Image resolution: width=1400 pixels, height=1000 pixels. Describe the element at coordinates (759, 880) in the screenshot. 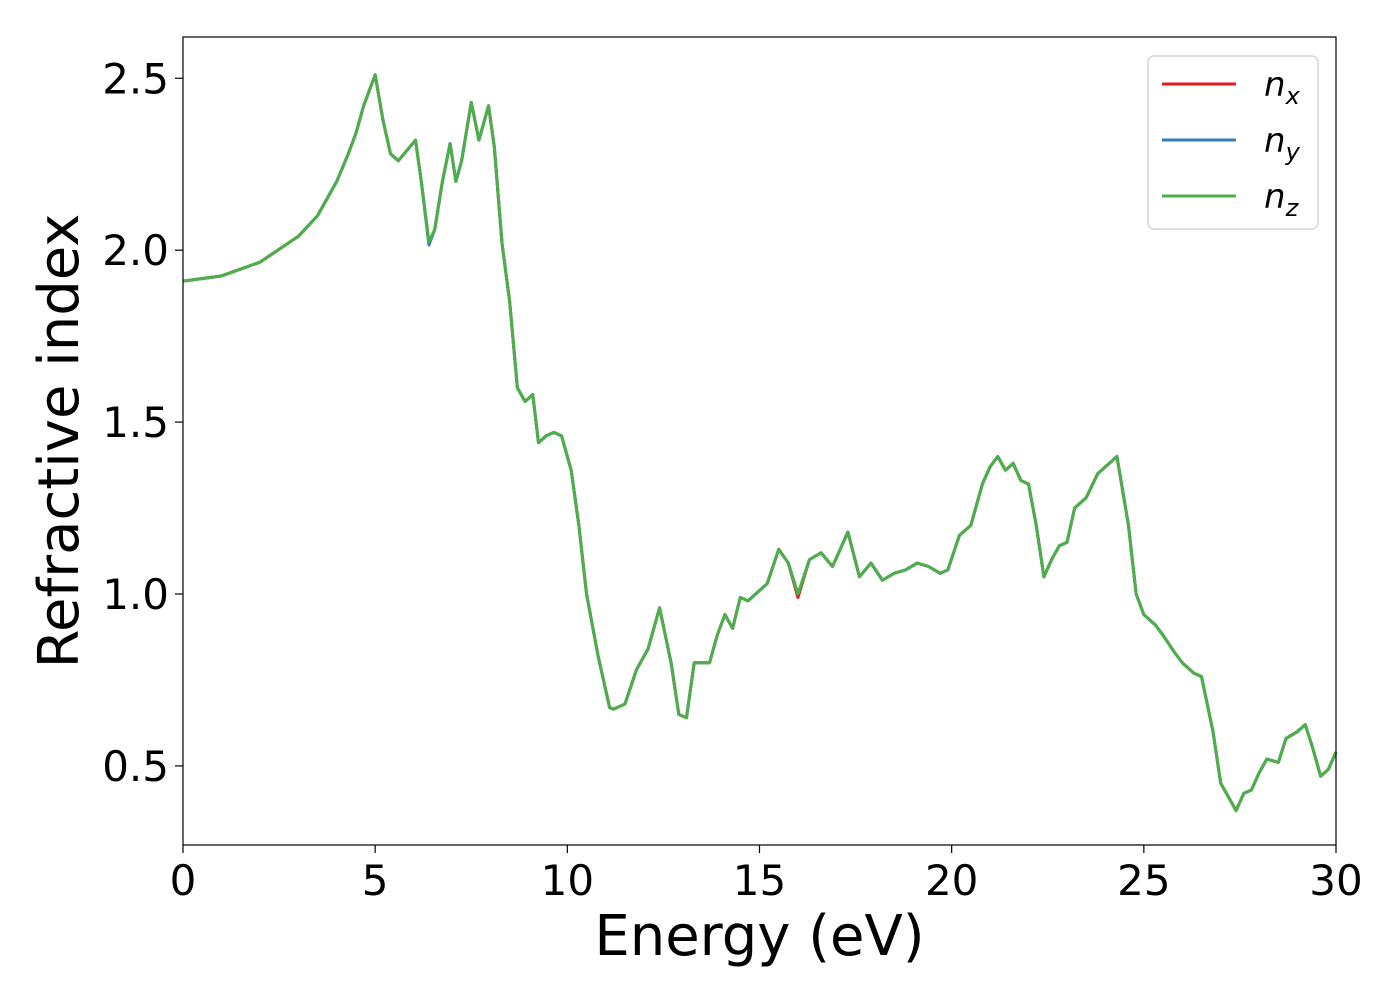

I see `x-tick-label: 15` at that location.